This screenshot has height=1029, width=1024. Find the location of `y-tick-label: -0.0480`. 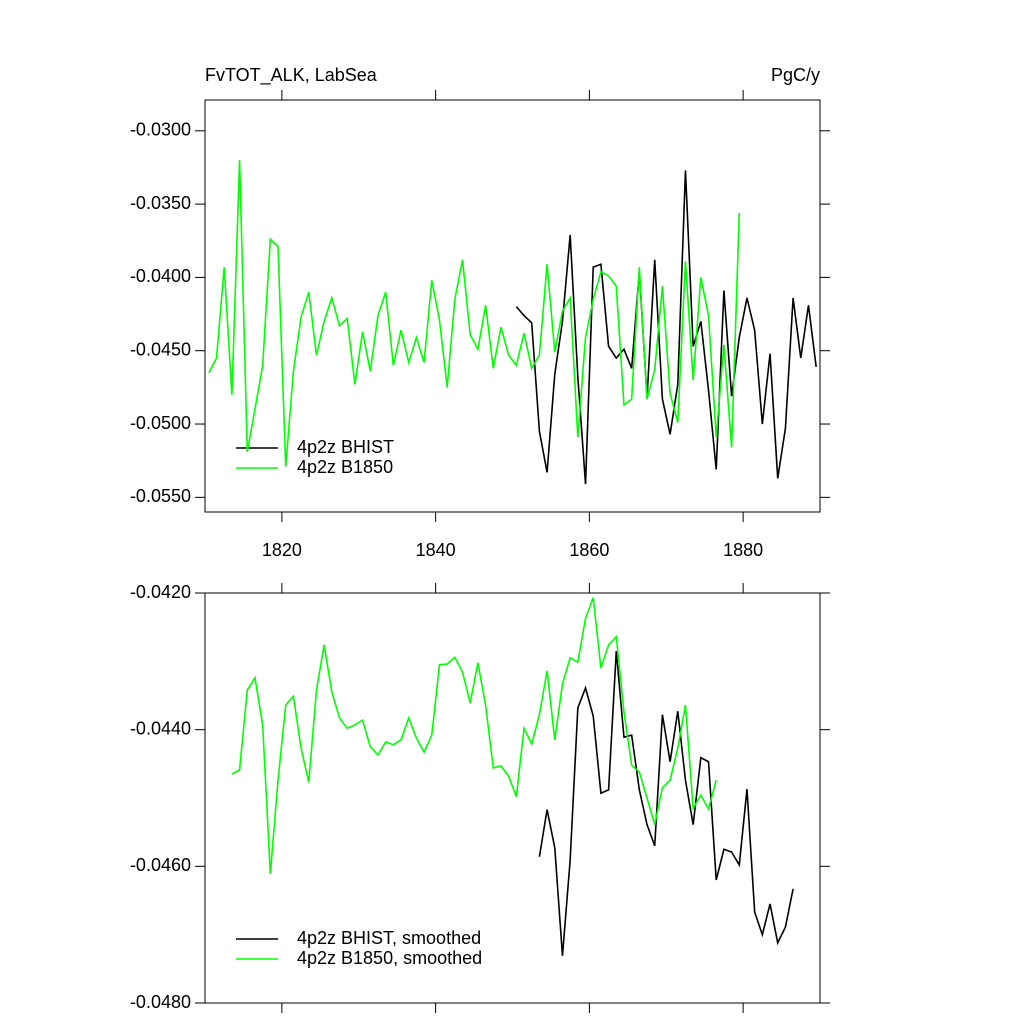

y-tick-label: -0.0480 is located at coordinates (160, 1002).